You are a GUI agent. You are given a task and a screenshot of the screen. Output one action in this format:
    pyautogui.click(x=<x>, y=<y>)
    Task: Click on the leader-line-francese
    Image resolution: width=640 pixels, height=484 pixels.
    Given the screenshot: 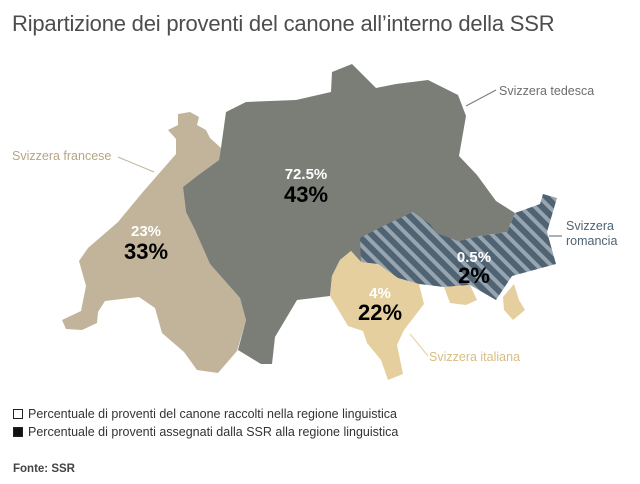 What is the action you would take?
    pyautogui.click(x=136, y=164)
    